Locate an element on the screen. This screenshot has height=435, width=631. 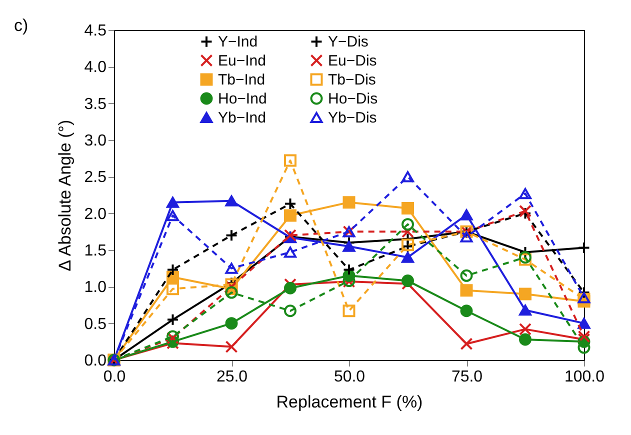
y-tick-label: 3.5 is located at coordinates (95, 104).